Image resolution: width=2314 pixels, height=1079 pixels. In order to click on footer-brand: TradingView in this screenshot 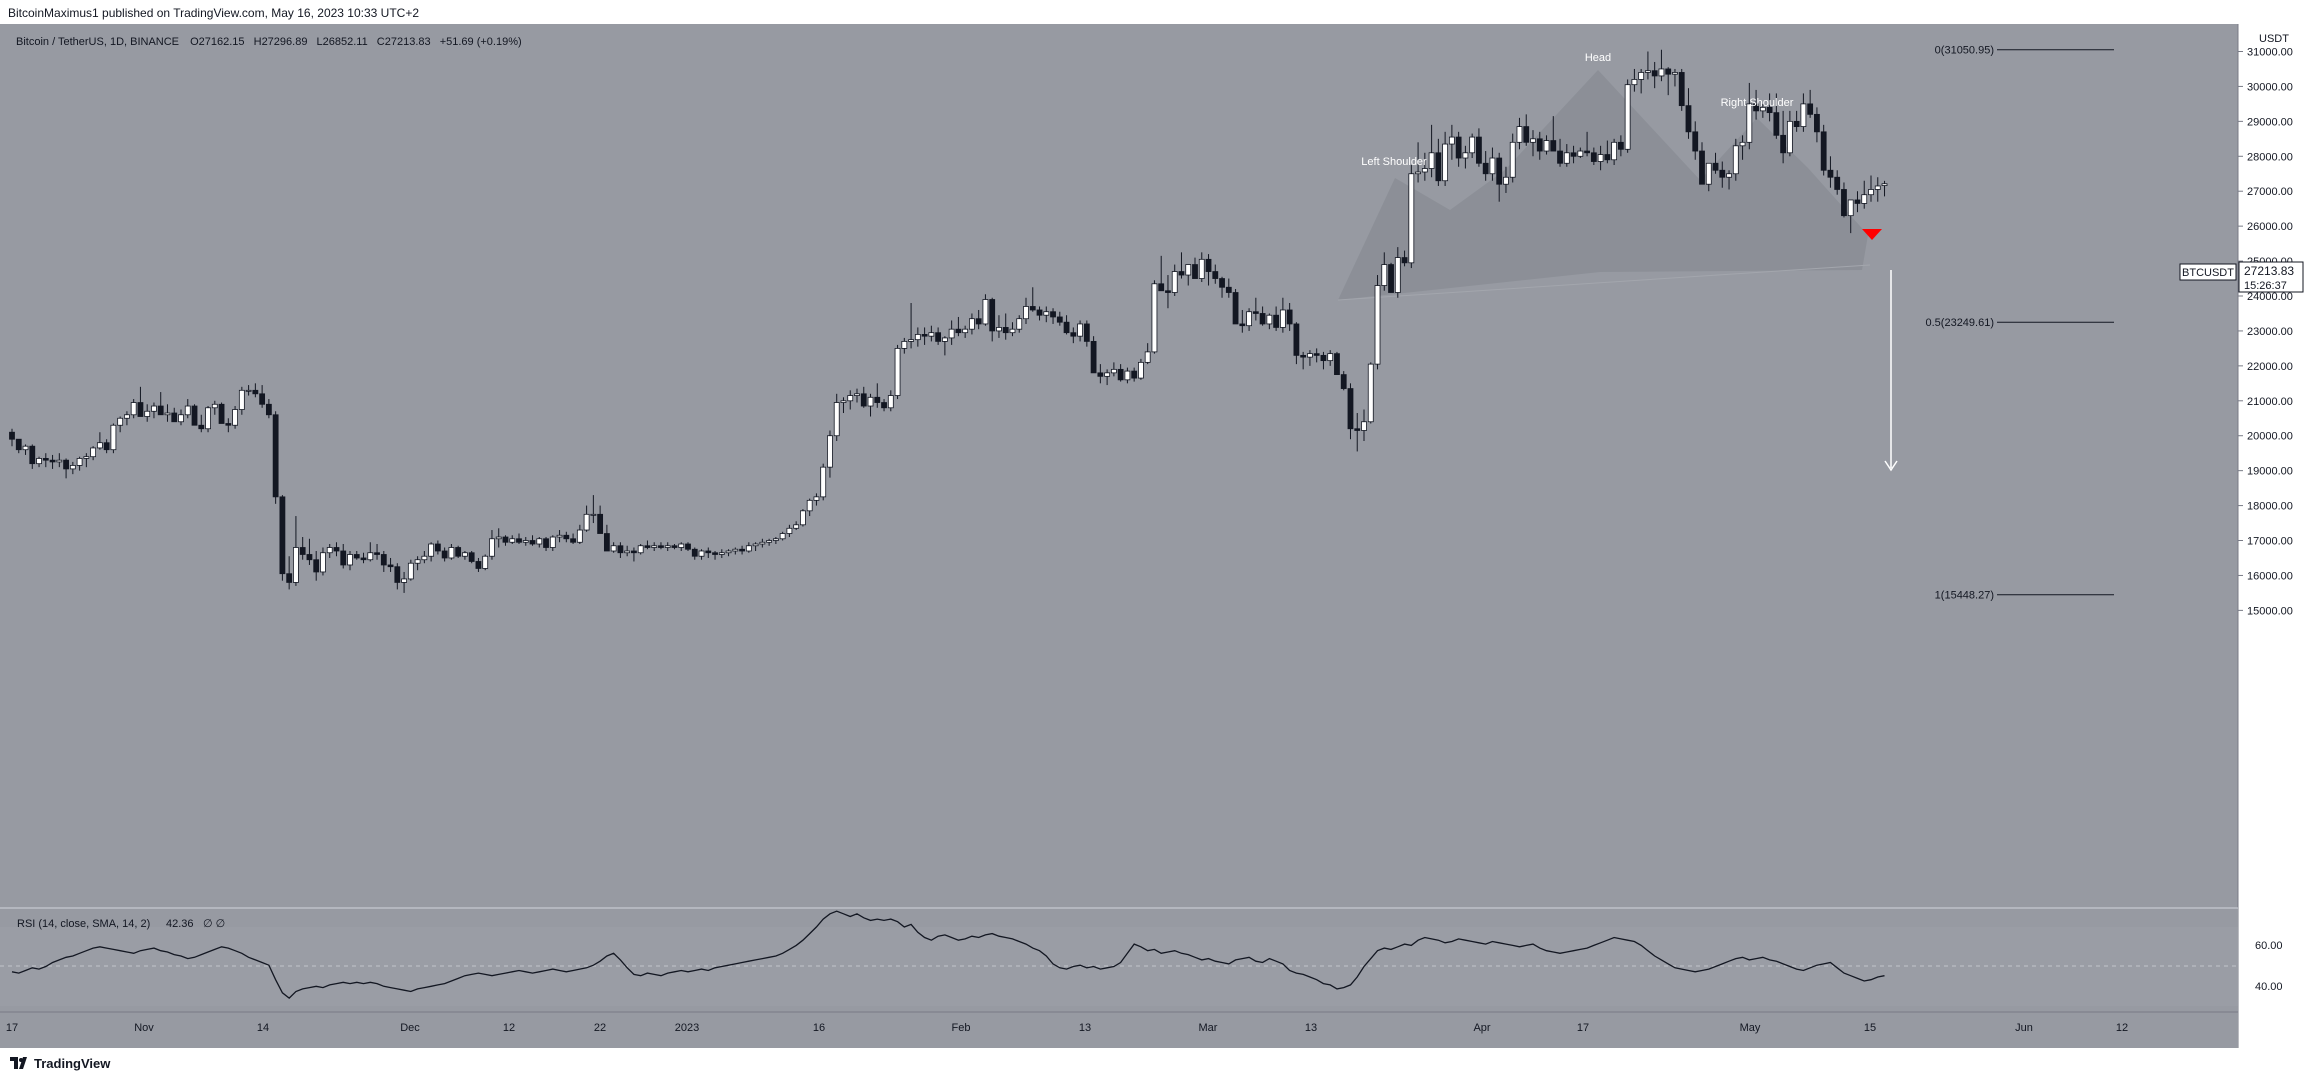, I will do `click(72, 1063)`.